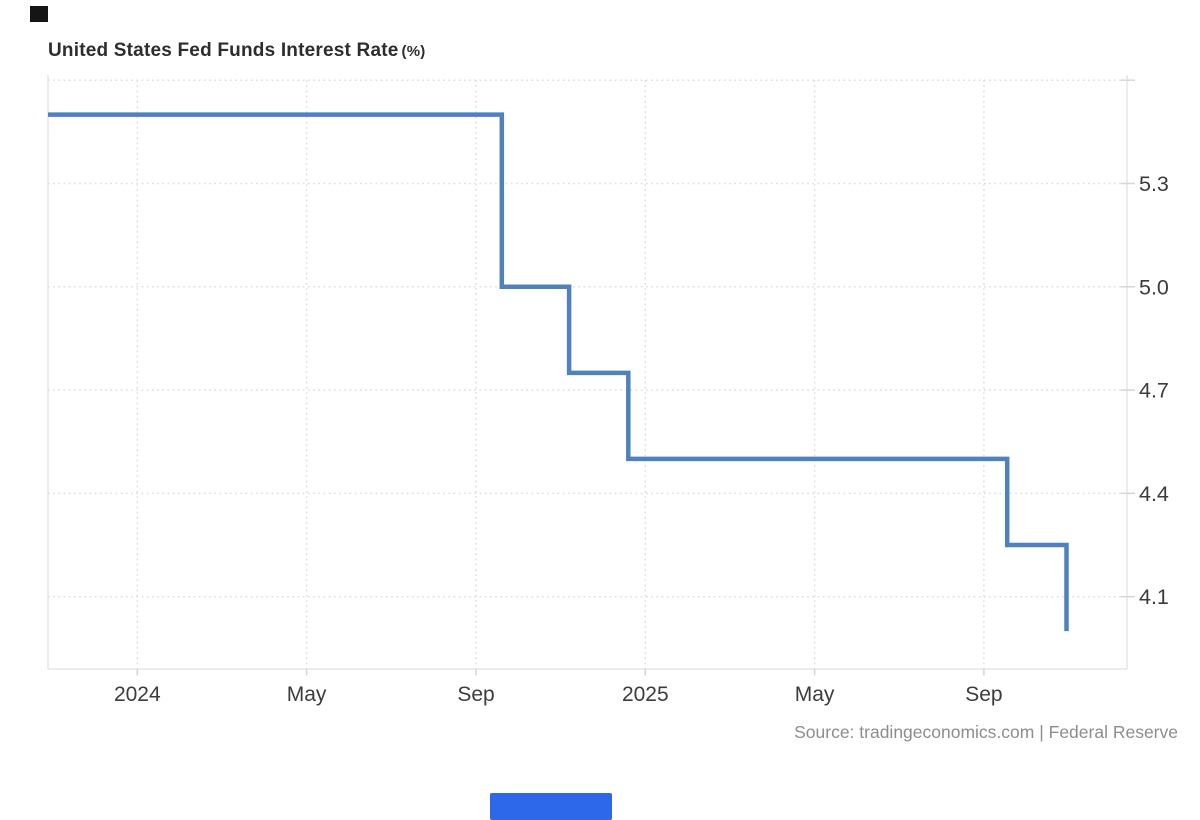 Image resolution: width=1200 pixels, height=820 pixels. What do you see at coordinates (1154, 184) in the screenshot?
I see `y-axis-label: 5.3` at bounding box center [1154, 184].